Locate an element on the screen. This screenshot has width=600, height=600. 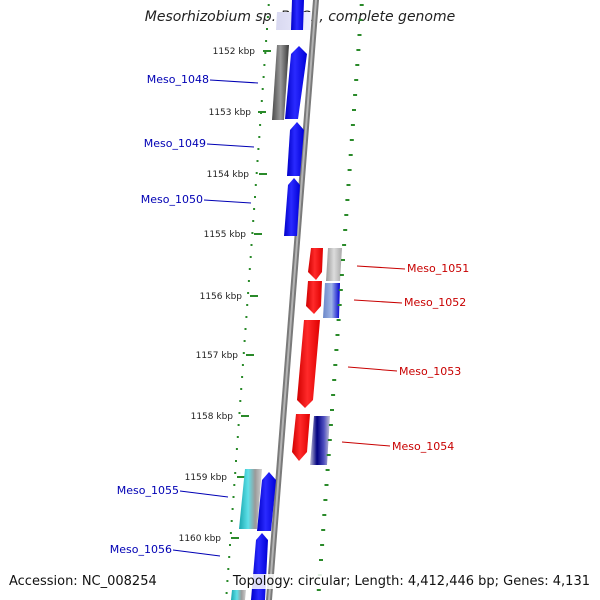
gene-label: Meso_1053 is located at coordinates (430, 371).